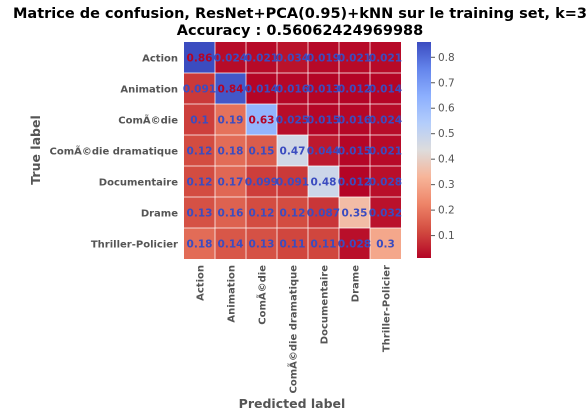  Describe the element at coordinates (446, 58) in the screenshot. I see `colorbar-tick-label: 0.8` at that location.